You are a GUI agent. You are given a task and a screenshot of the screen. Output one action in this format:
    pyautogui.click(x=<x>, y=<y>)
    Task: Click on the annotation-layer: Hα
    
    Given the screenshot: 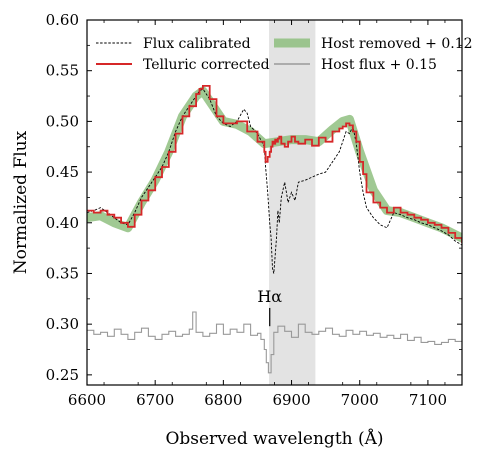 What is the action you would take?
    pyautogui.click(x=269, y=307)
    